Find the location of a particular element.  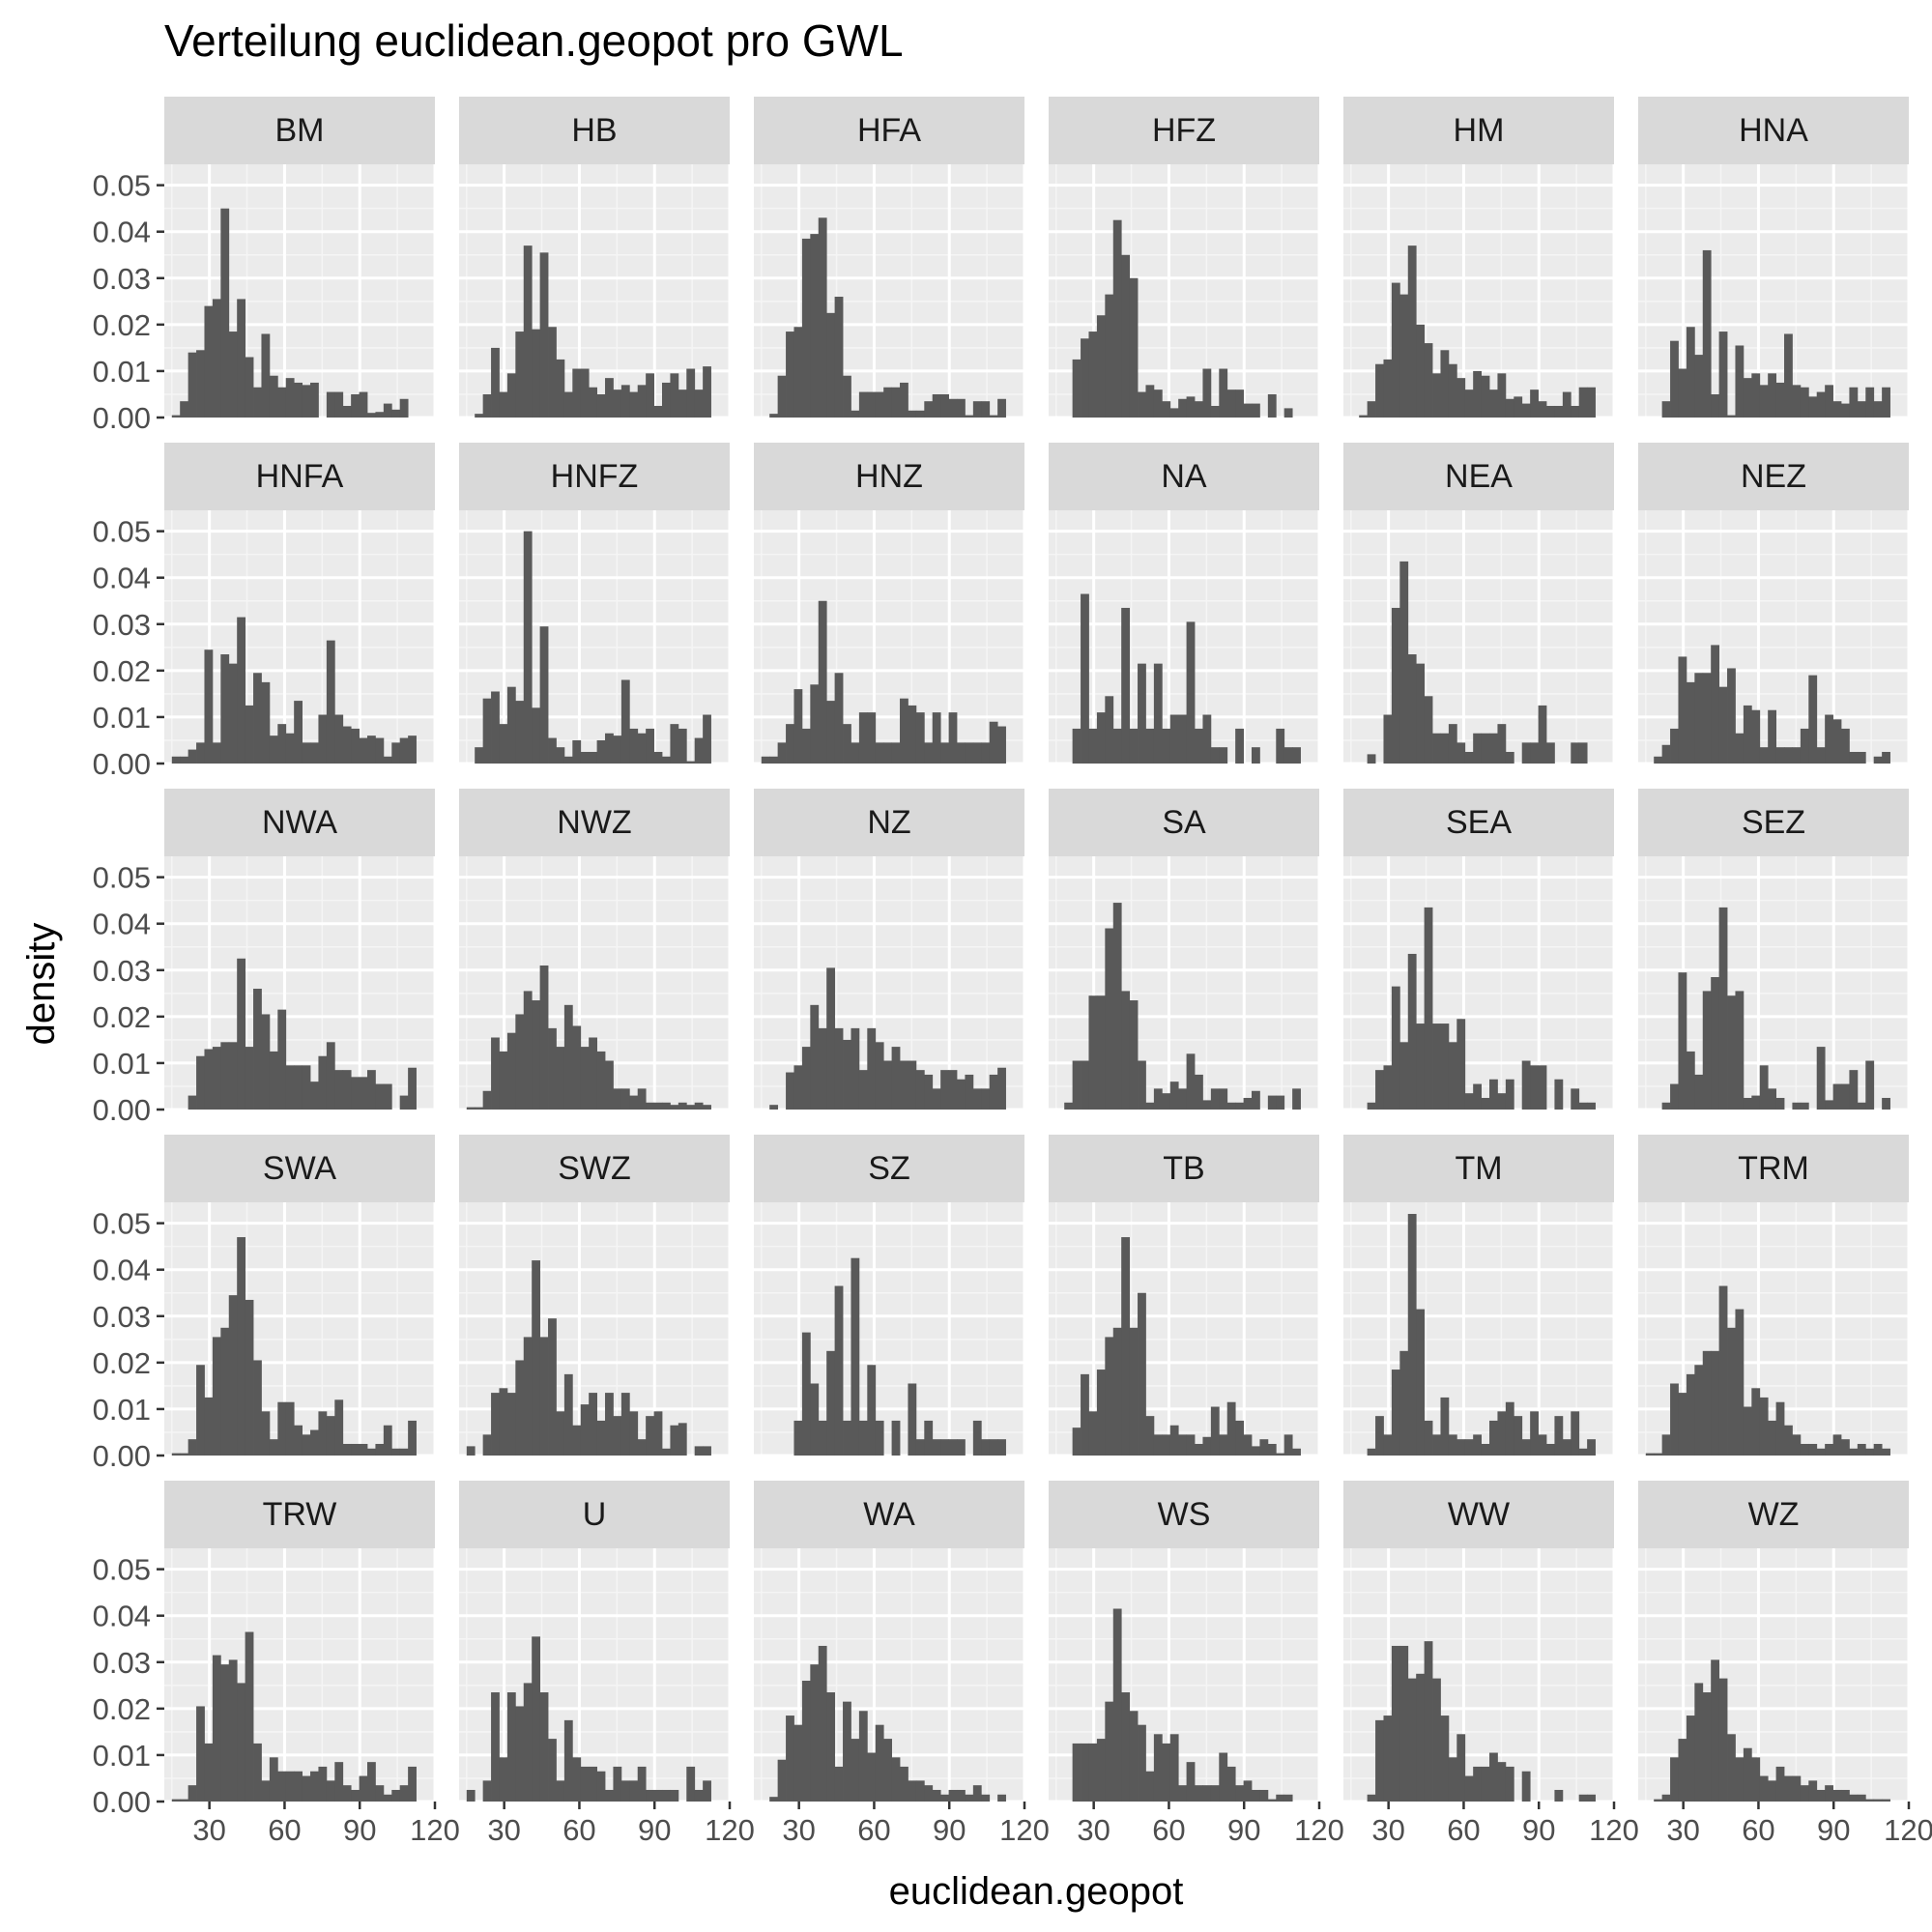

facet-swa: SWA 0.00 0.01 0.02 0.03 0.04 0.05 is located at coordinates (265, 1304).